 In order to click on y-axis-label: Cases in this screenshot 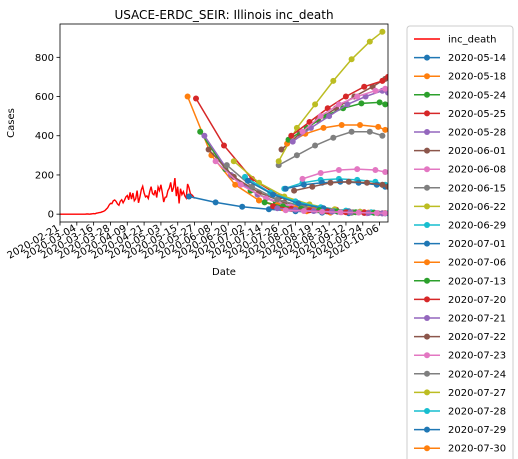, I will do `click(11, 123)`.